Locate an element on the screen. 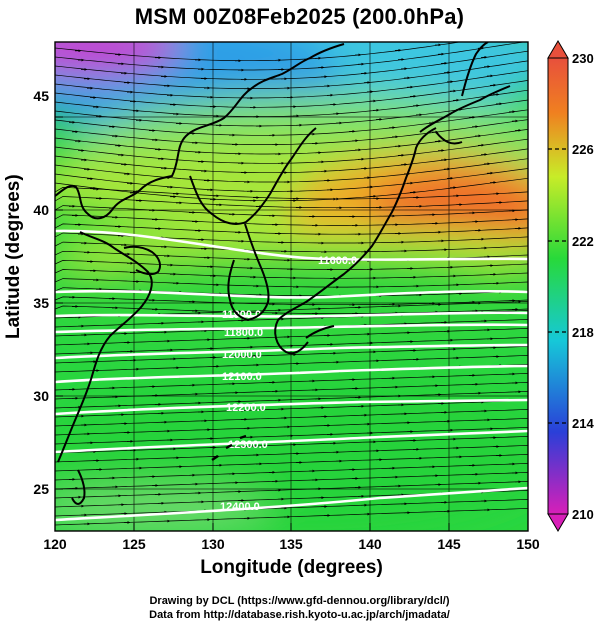 This screenshot has height=625, width=599. y-axis-label: Latitude (degrees) is located at coordinates (13, 256).